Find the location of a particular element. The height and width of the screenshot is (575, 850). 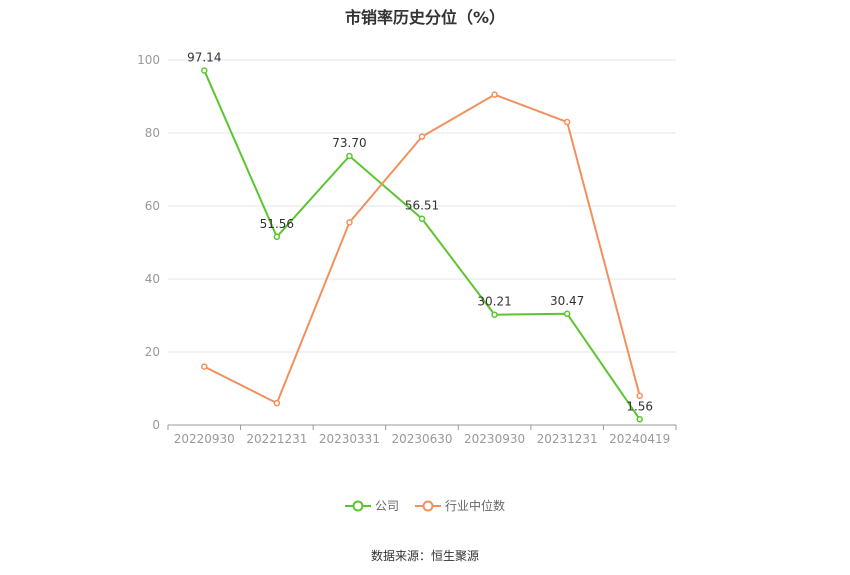

legend-company-icon is located at coordinates (357, 505).